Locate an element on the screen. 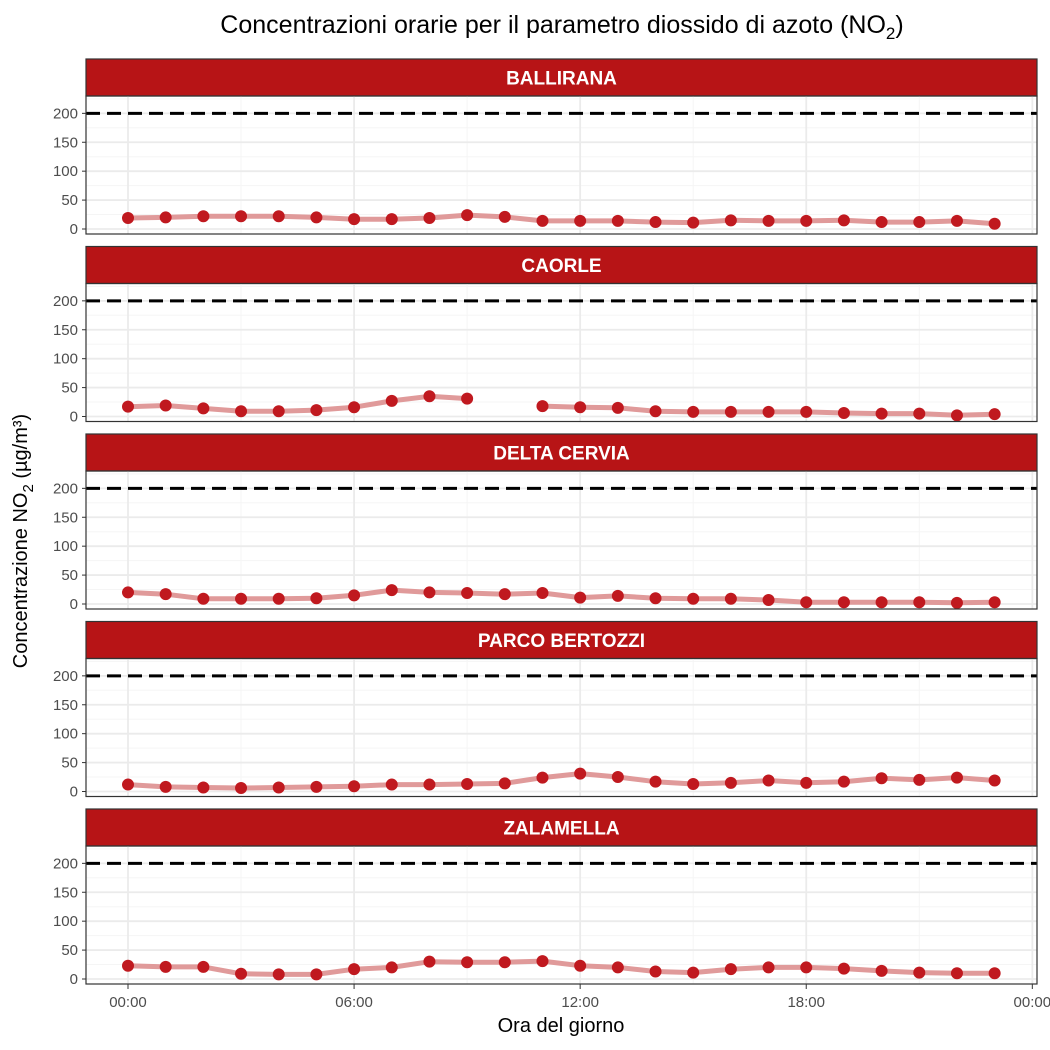 This screenshot has width=1050, height=1050. facet-strip-label: BALLIRANA is located at coordinates (561, 79).